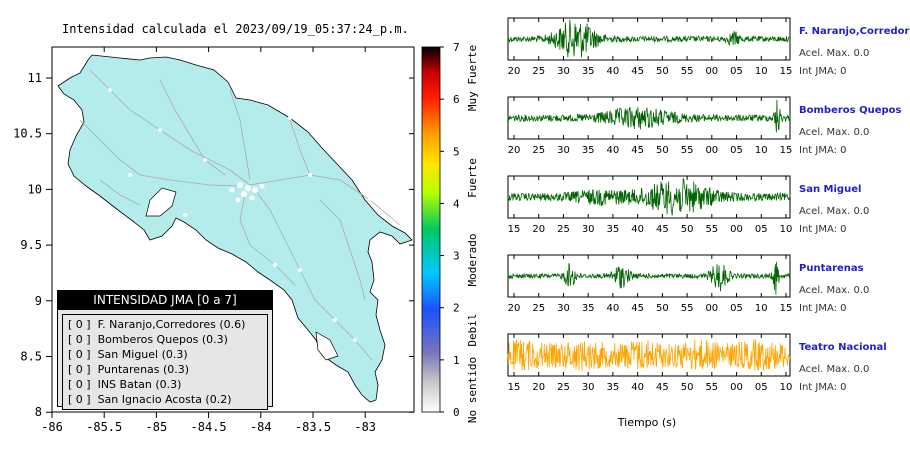 This screenshot has height=460, width=910. Describe the element at coordinates (52, 427) in the screenshot. I see `map-x-tick-label: -86` at that location.